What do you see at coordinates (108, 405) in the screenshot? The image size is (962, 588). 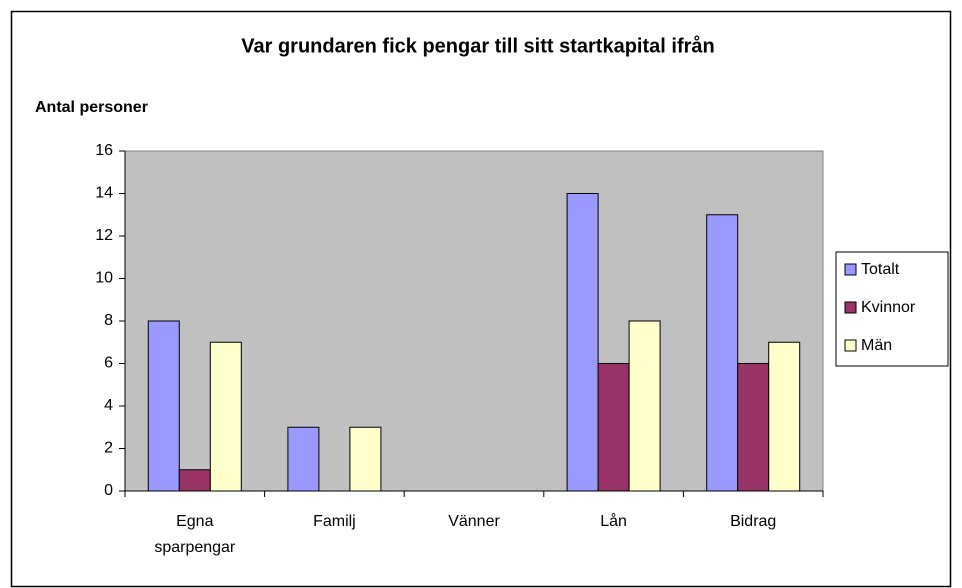 I see `y-tick-label: 4` at bounding box center [108, 405].